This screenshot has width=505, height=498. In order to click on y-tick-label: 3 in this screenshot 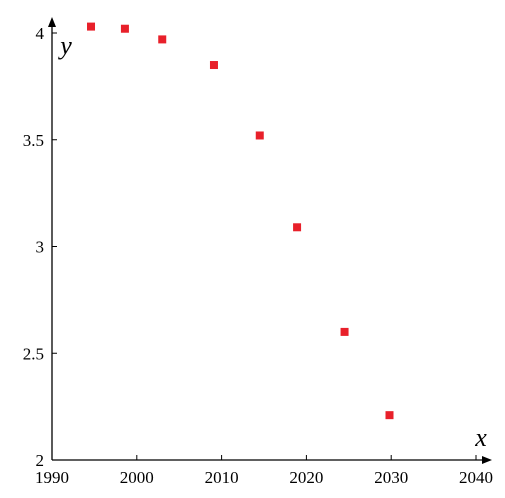, I will do `click(40, 247)`.